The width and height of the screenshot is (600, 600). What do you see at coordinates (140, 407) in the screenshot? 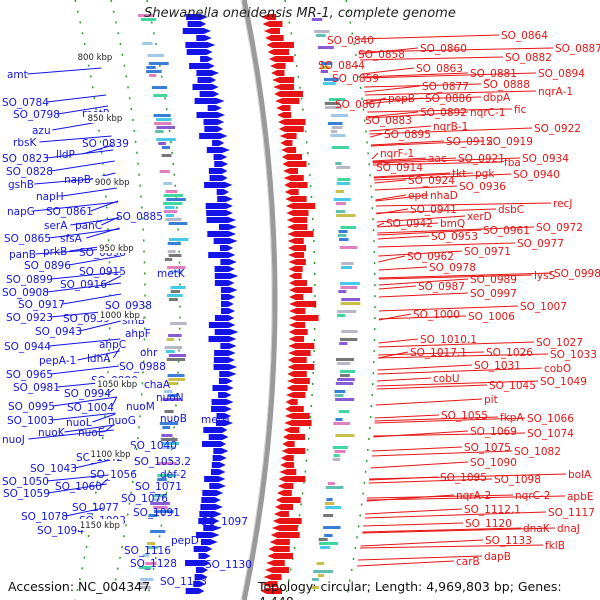
I see `left-gene-label: nuoM` at bounding box center [140, 407].